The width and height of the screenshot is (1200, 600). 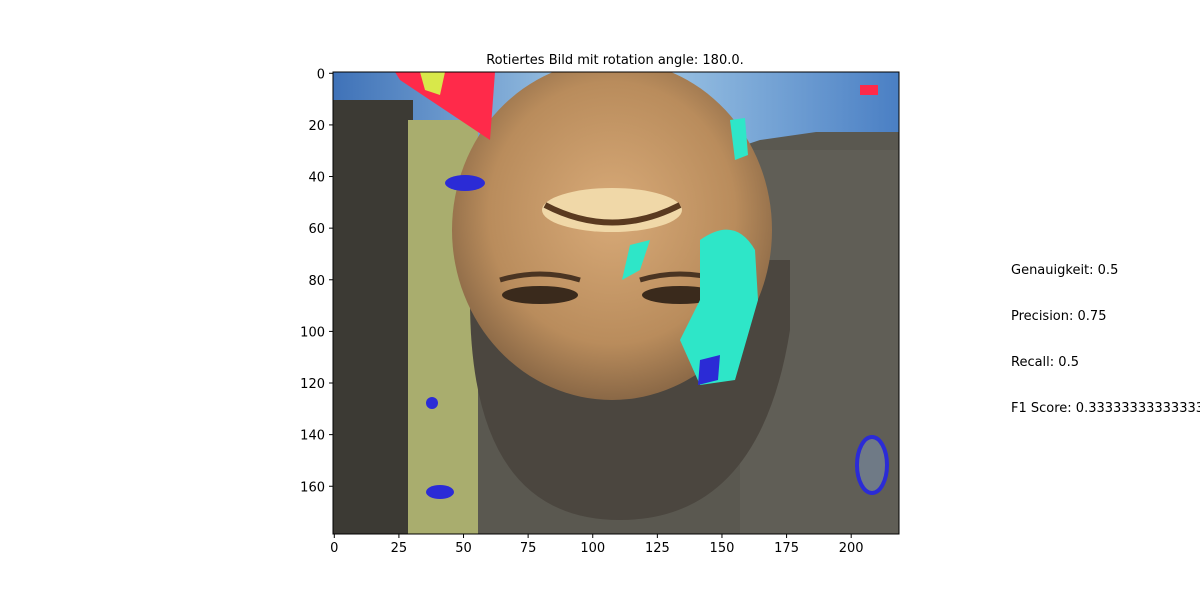 What do you see at coordinates (1105, 408) in the screenshot?
I see `f1-score-text: F1 Score: 0.3333333333333333` at bounding box center [1105, 408].